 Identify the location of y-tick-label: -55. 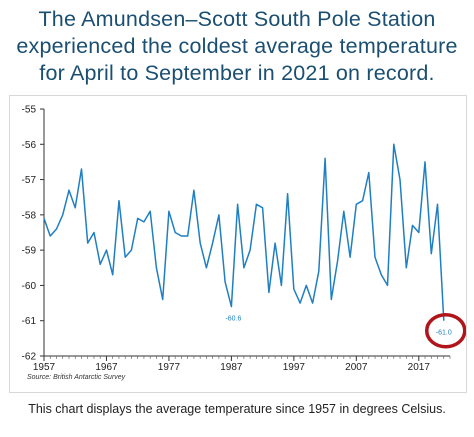
(29, 110).